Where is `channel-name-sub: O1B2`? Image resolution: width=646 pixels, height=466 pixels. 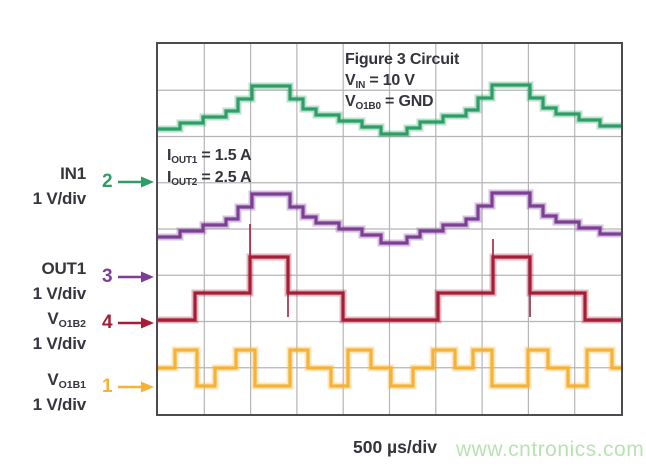
channel-name-sub: O1B2 is located at coordinates (72, 324).